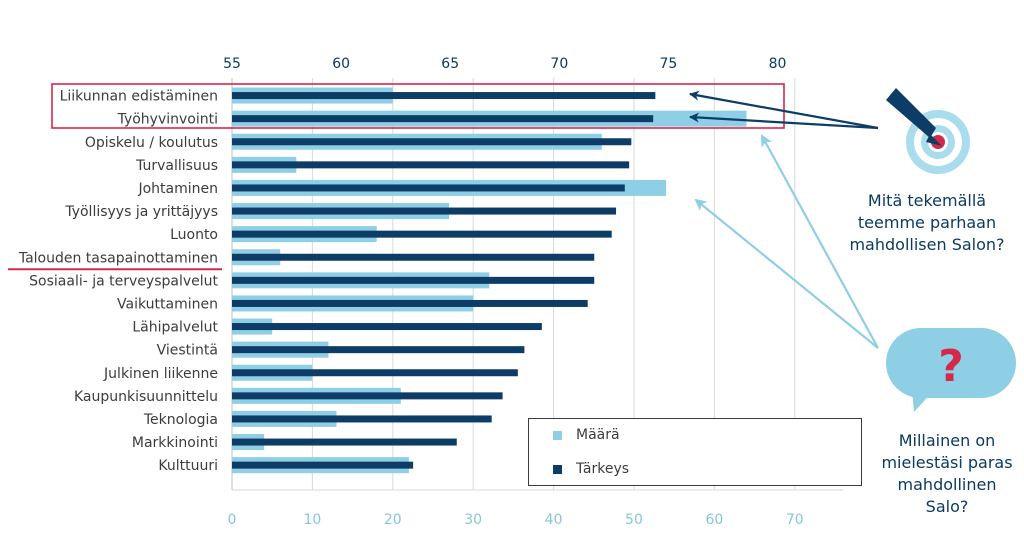 The width and height of the screenshot is (1024, 546). What do you see at coordinates (603, 469) in the screenshot?
I see `legend-label-importance: Tärkeys` at bounding box center [603, 469].